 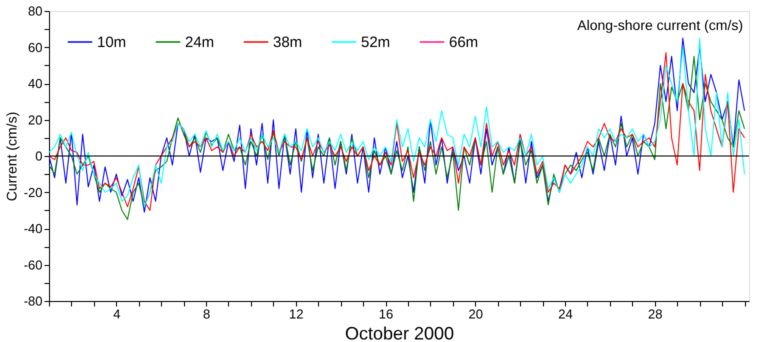 What do you see at coordinates (206, 314) in the screenshot?
I see `x-tick-label: 8` at bounding box center [206, 314].